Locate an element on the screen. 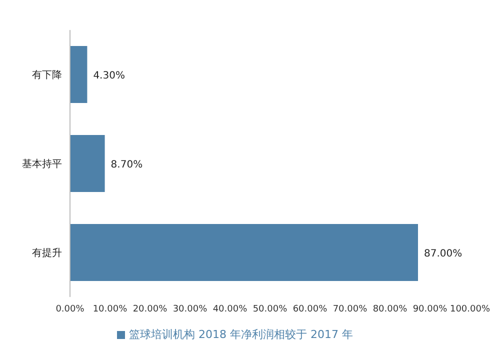 Image resolution: width=500 pixels, height=362 pixels. x-tick-label: 0.00% is located at coordinates (70, 309).